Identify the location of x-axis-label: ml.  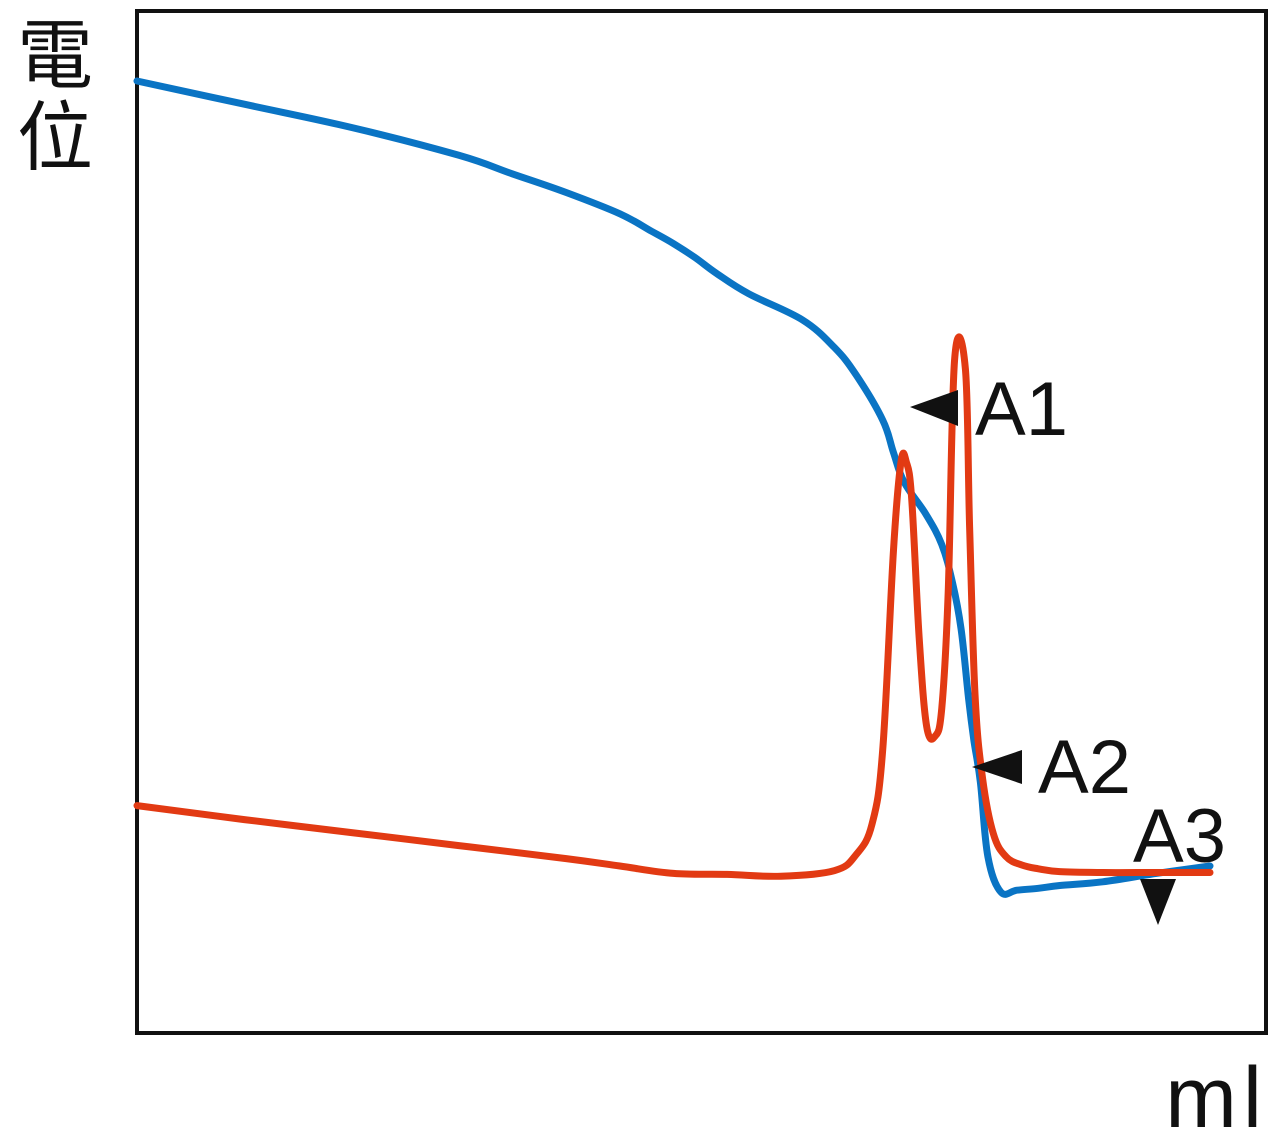
(1216, 1098).